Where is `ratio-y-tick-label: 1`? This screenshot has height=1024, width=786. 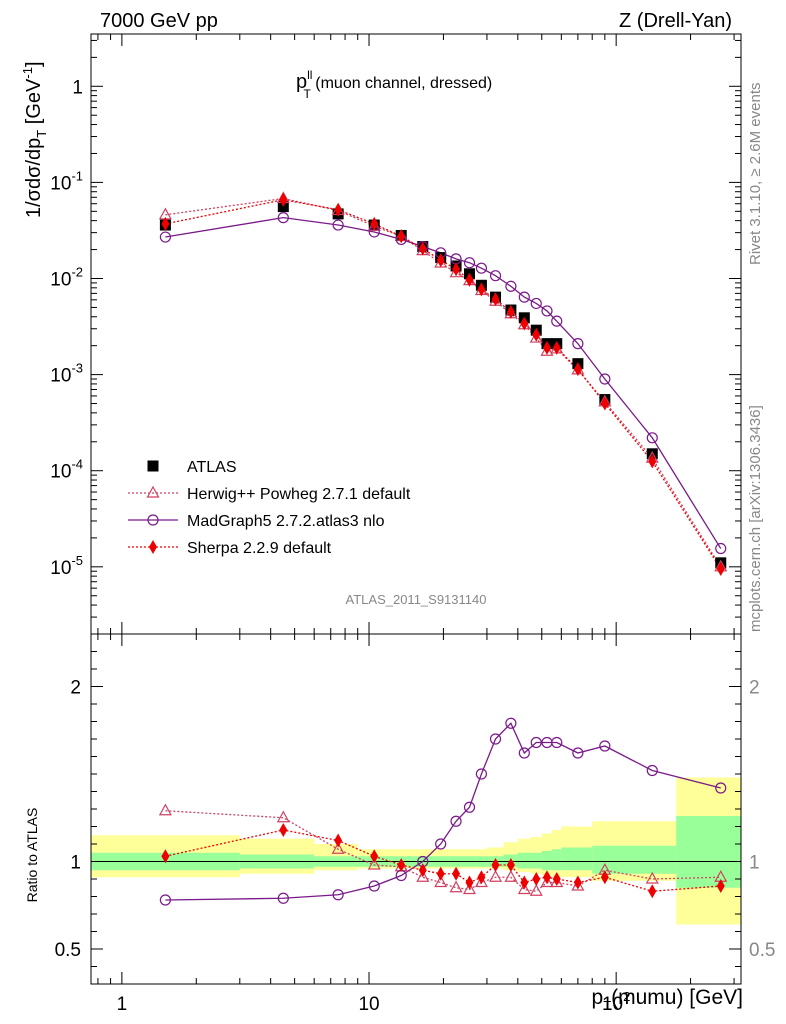 ratio-y-tick-label: 1 is located at coordinates (75, 863).